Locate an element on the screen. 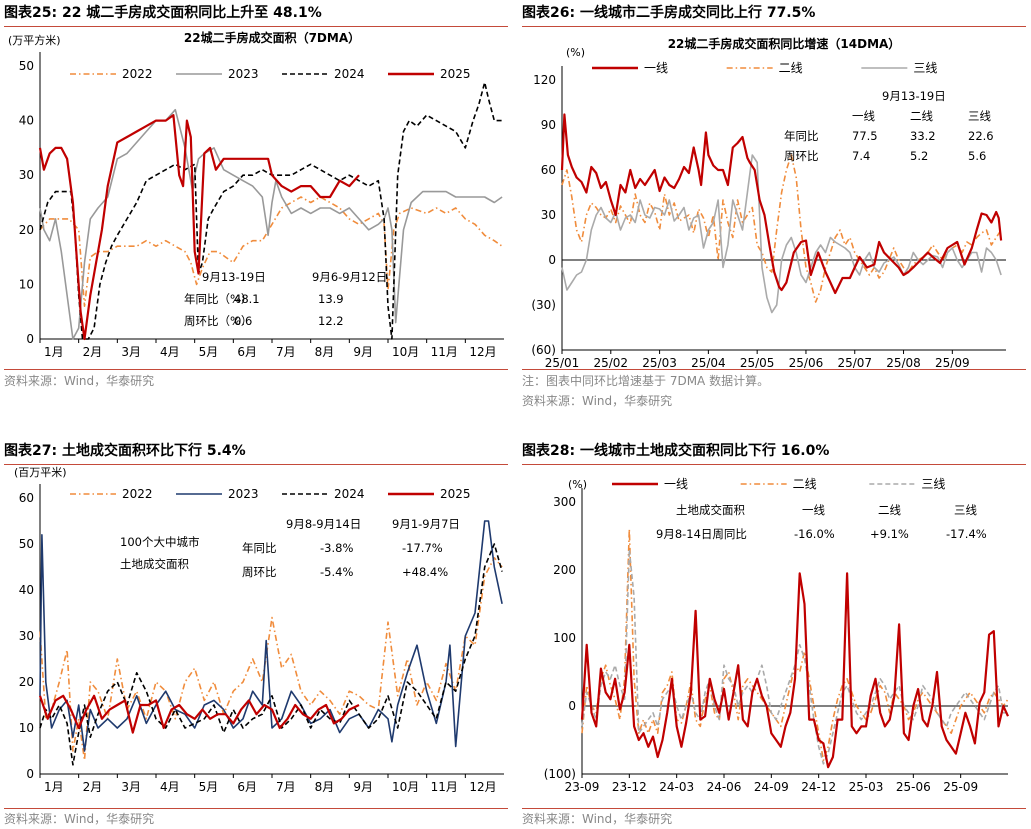 The image size is (1031, 829). annot-value: +48.4% is located at coordinates (425, 572).